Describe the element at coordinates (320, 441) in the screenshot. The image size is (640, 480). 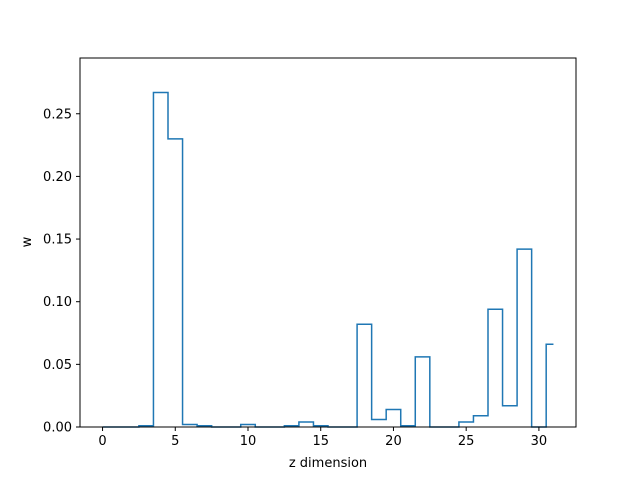
I see `x-tick-label-15: 15` at that location.